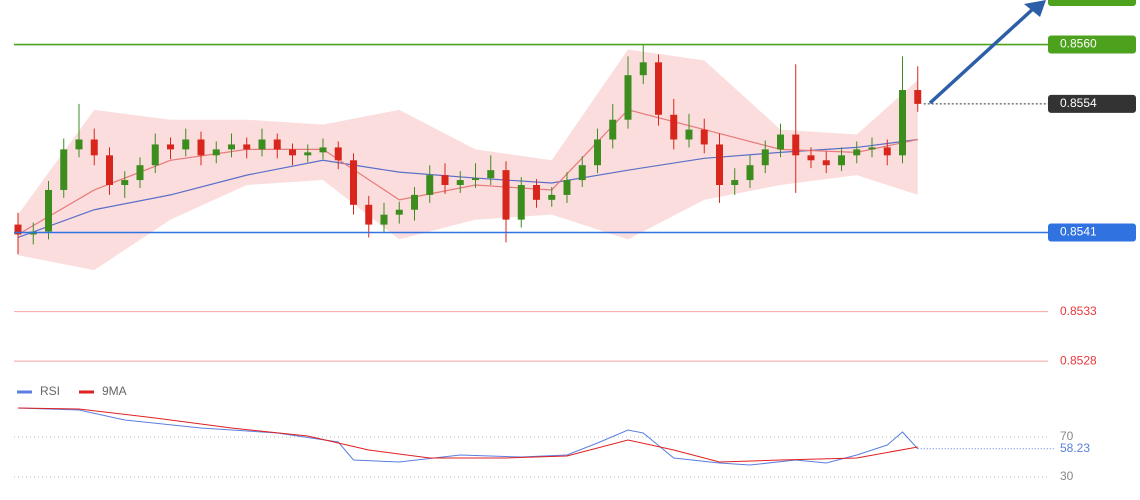 The height and width of the screenshot is (500, 1140). What do you see at coordinates (114, 391) in the screenshot?
I see `legend-label: 9MA` at bounding box center [114, 391].